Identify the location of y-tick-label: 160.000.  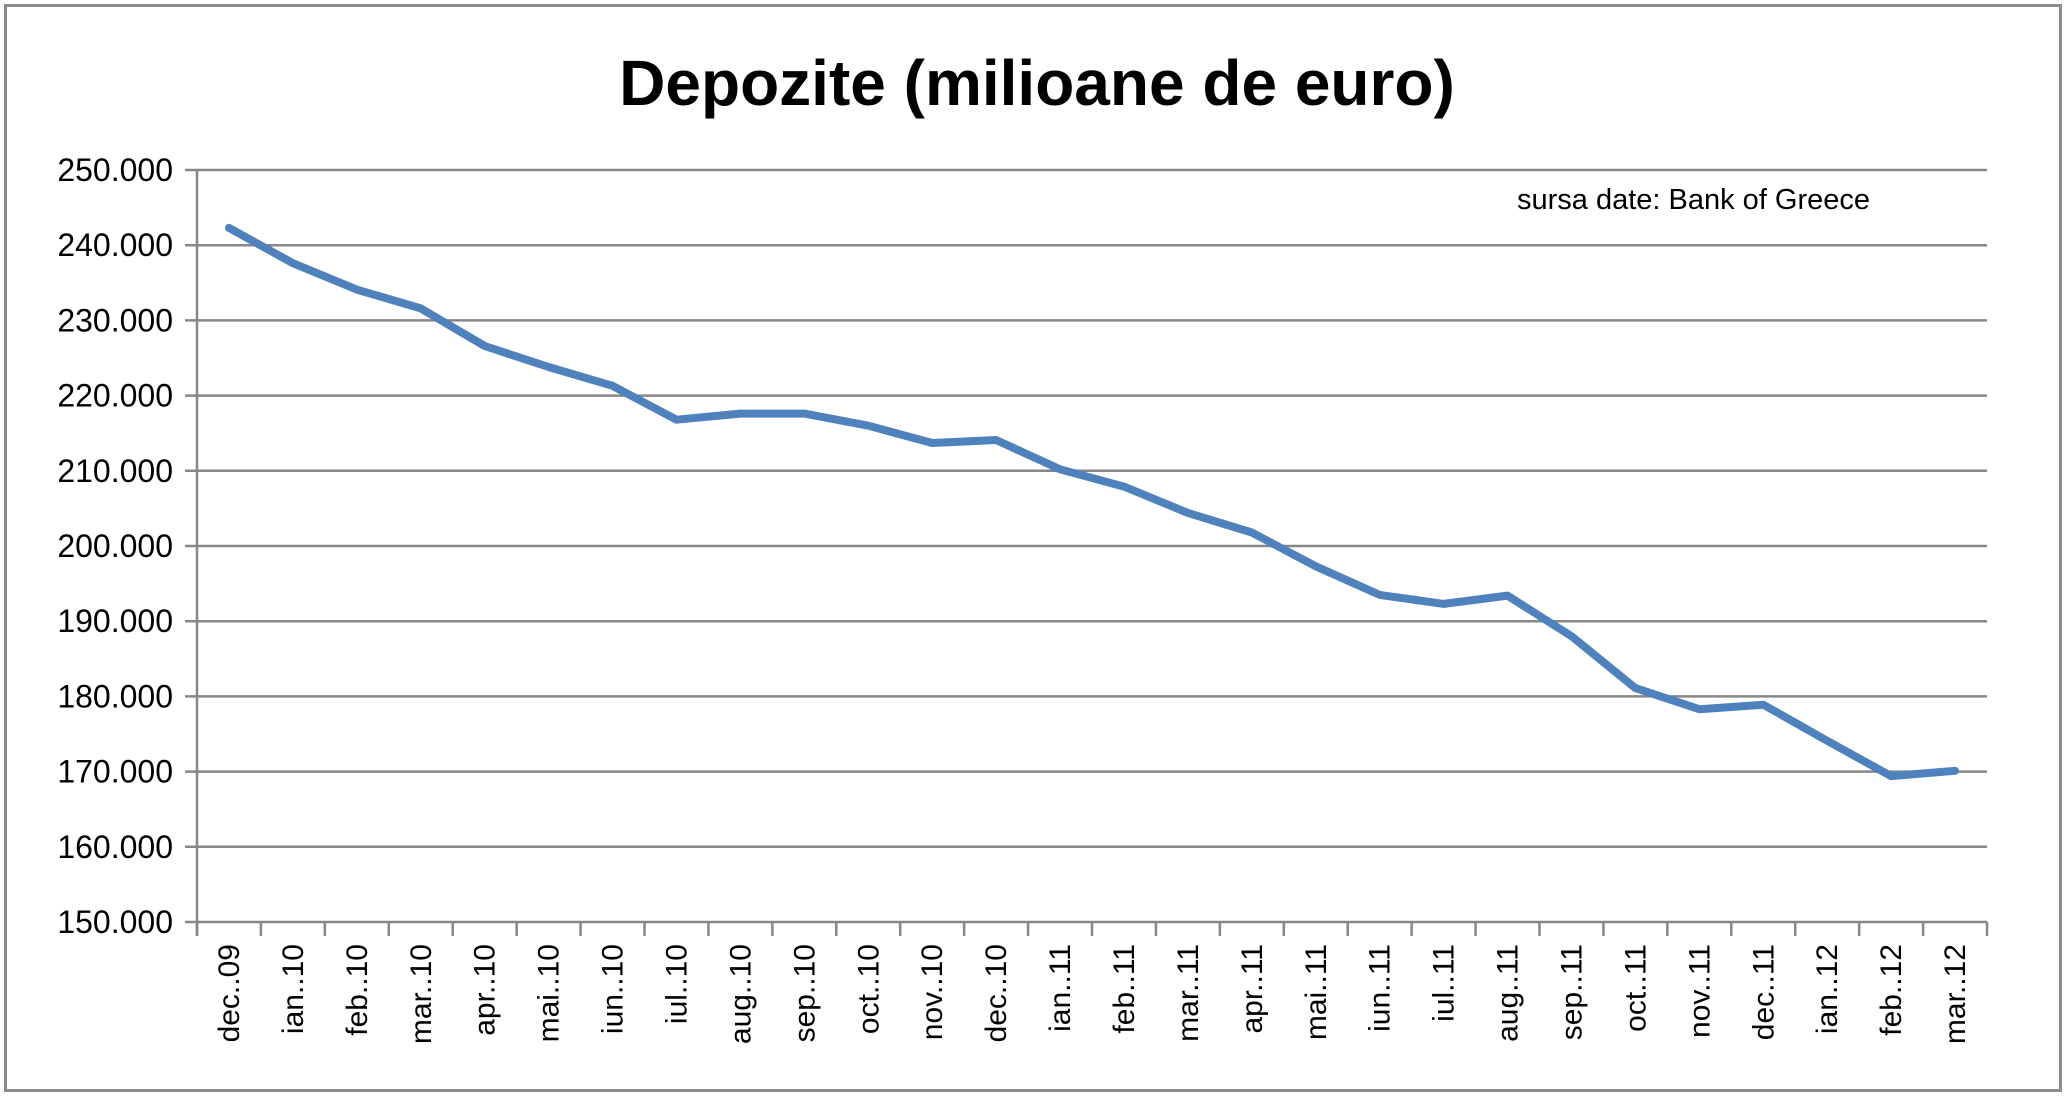
(115, 847).